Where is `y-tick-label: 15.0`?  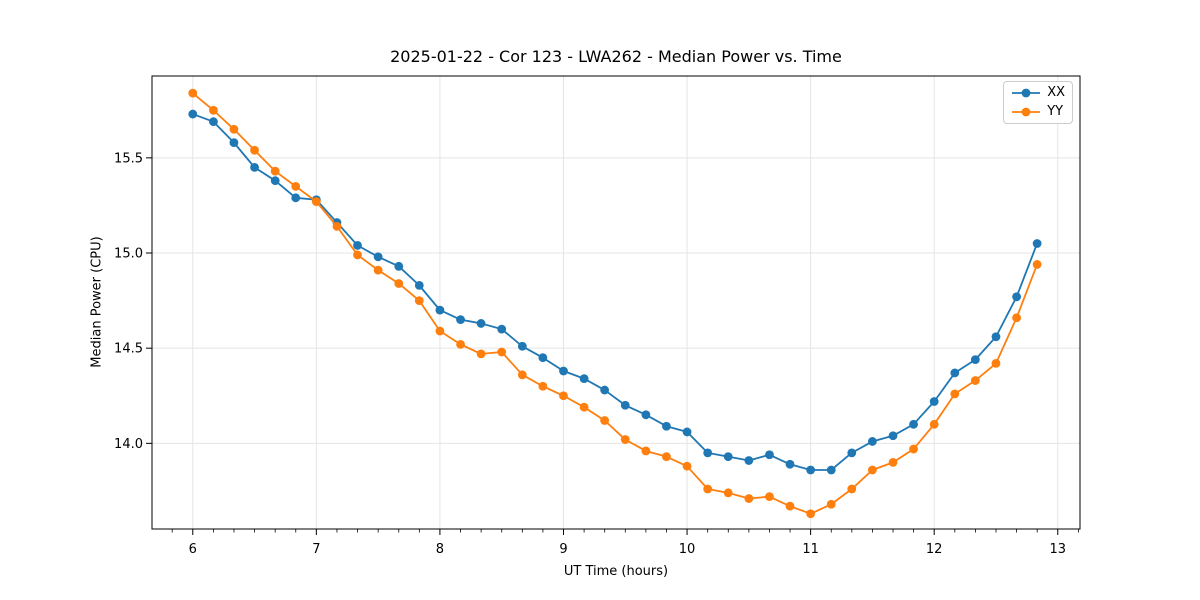
y-tick-label: 15.0 is located at coordinates (128, 254).